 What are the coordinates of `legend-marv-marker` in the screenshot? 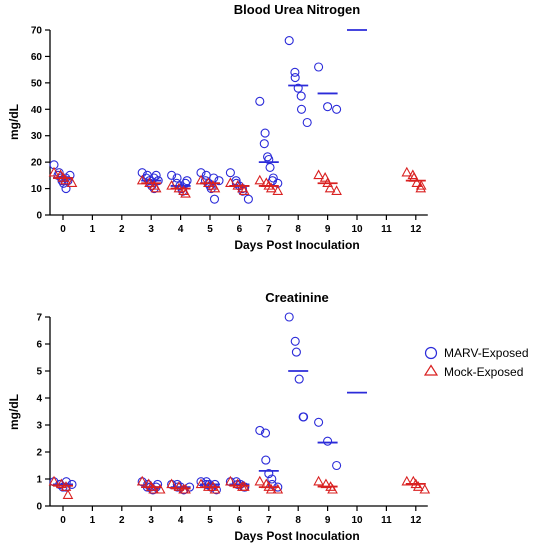 It's located at (431, 353).